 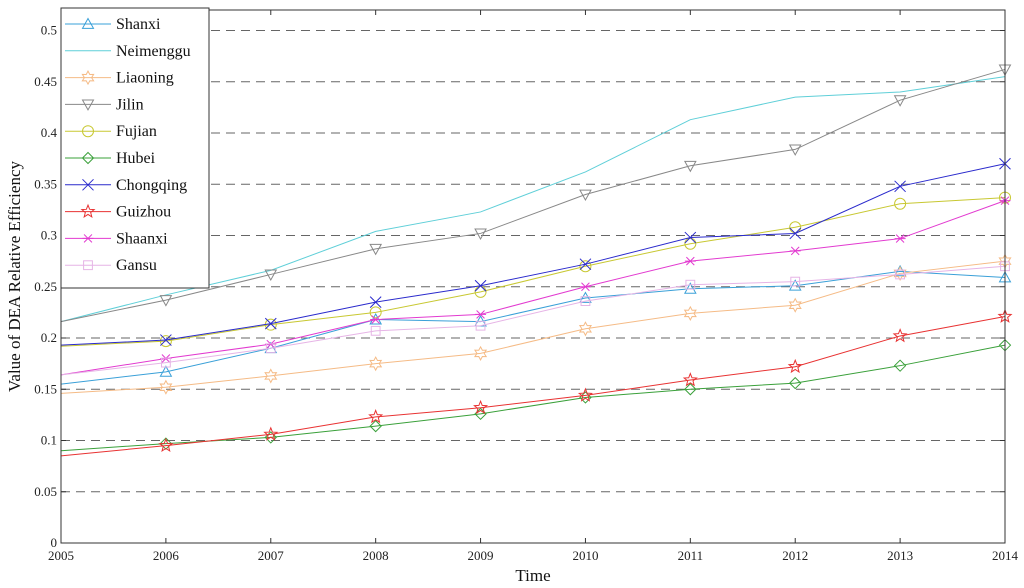 I want to click on x-tick-label: 2009, so click(x=481, y=555).